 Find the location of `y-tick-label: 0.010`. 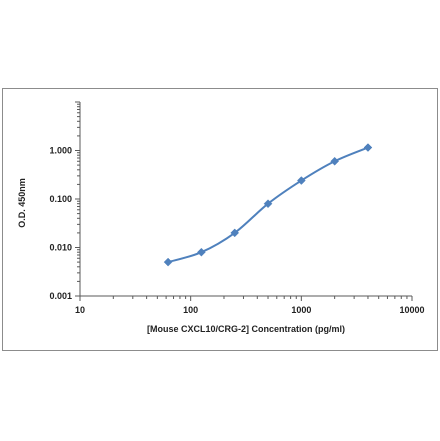

y-tick-label: 0.010 is located at coordinates (60, 248).